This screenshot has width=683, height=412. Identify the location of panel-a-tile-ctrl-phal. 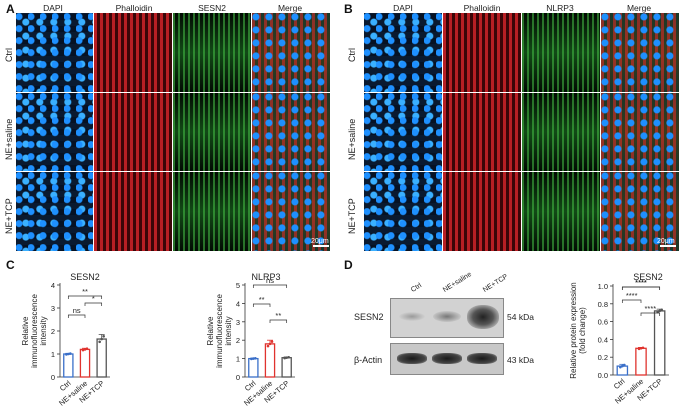
(133, 52).